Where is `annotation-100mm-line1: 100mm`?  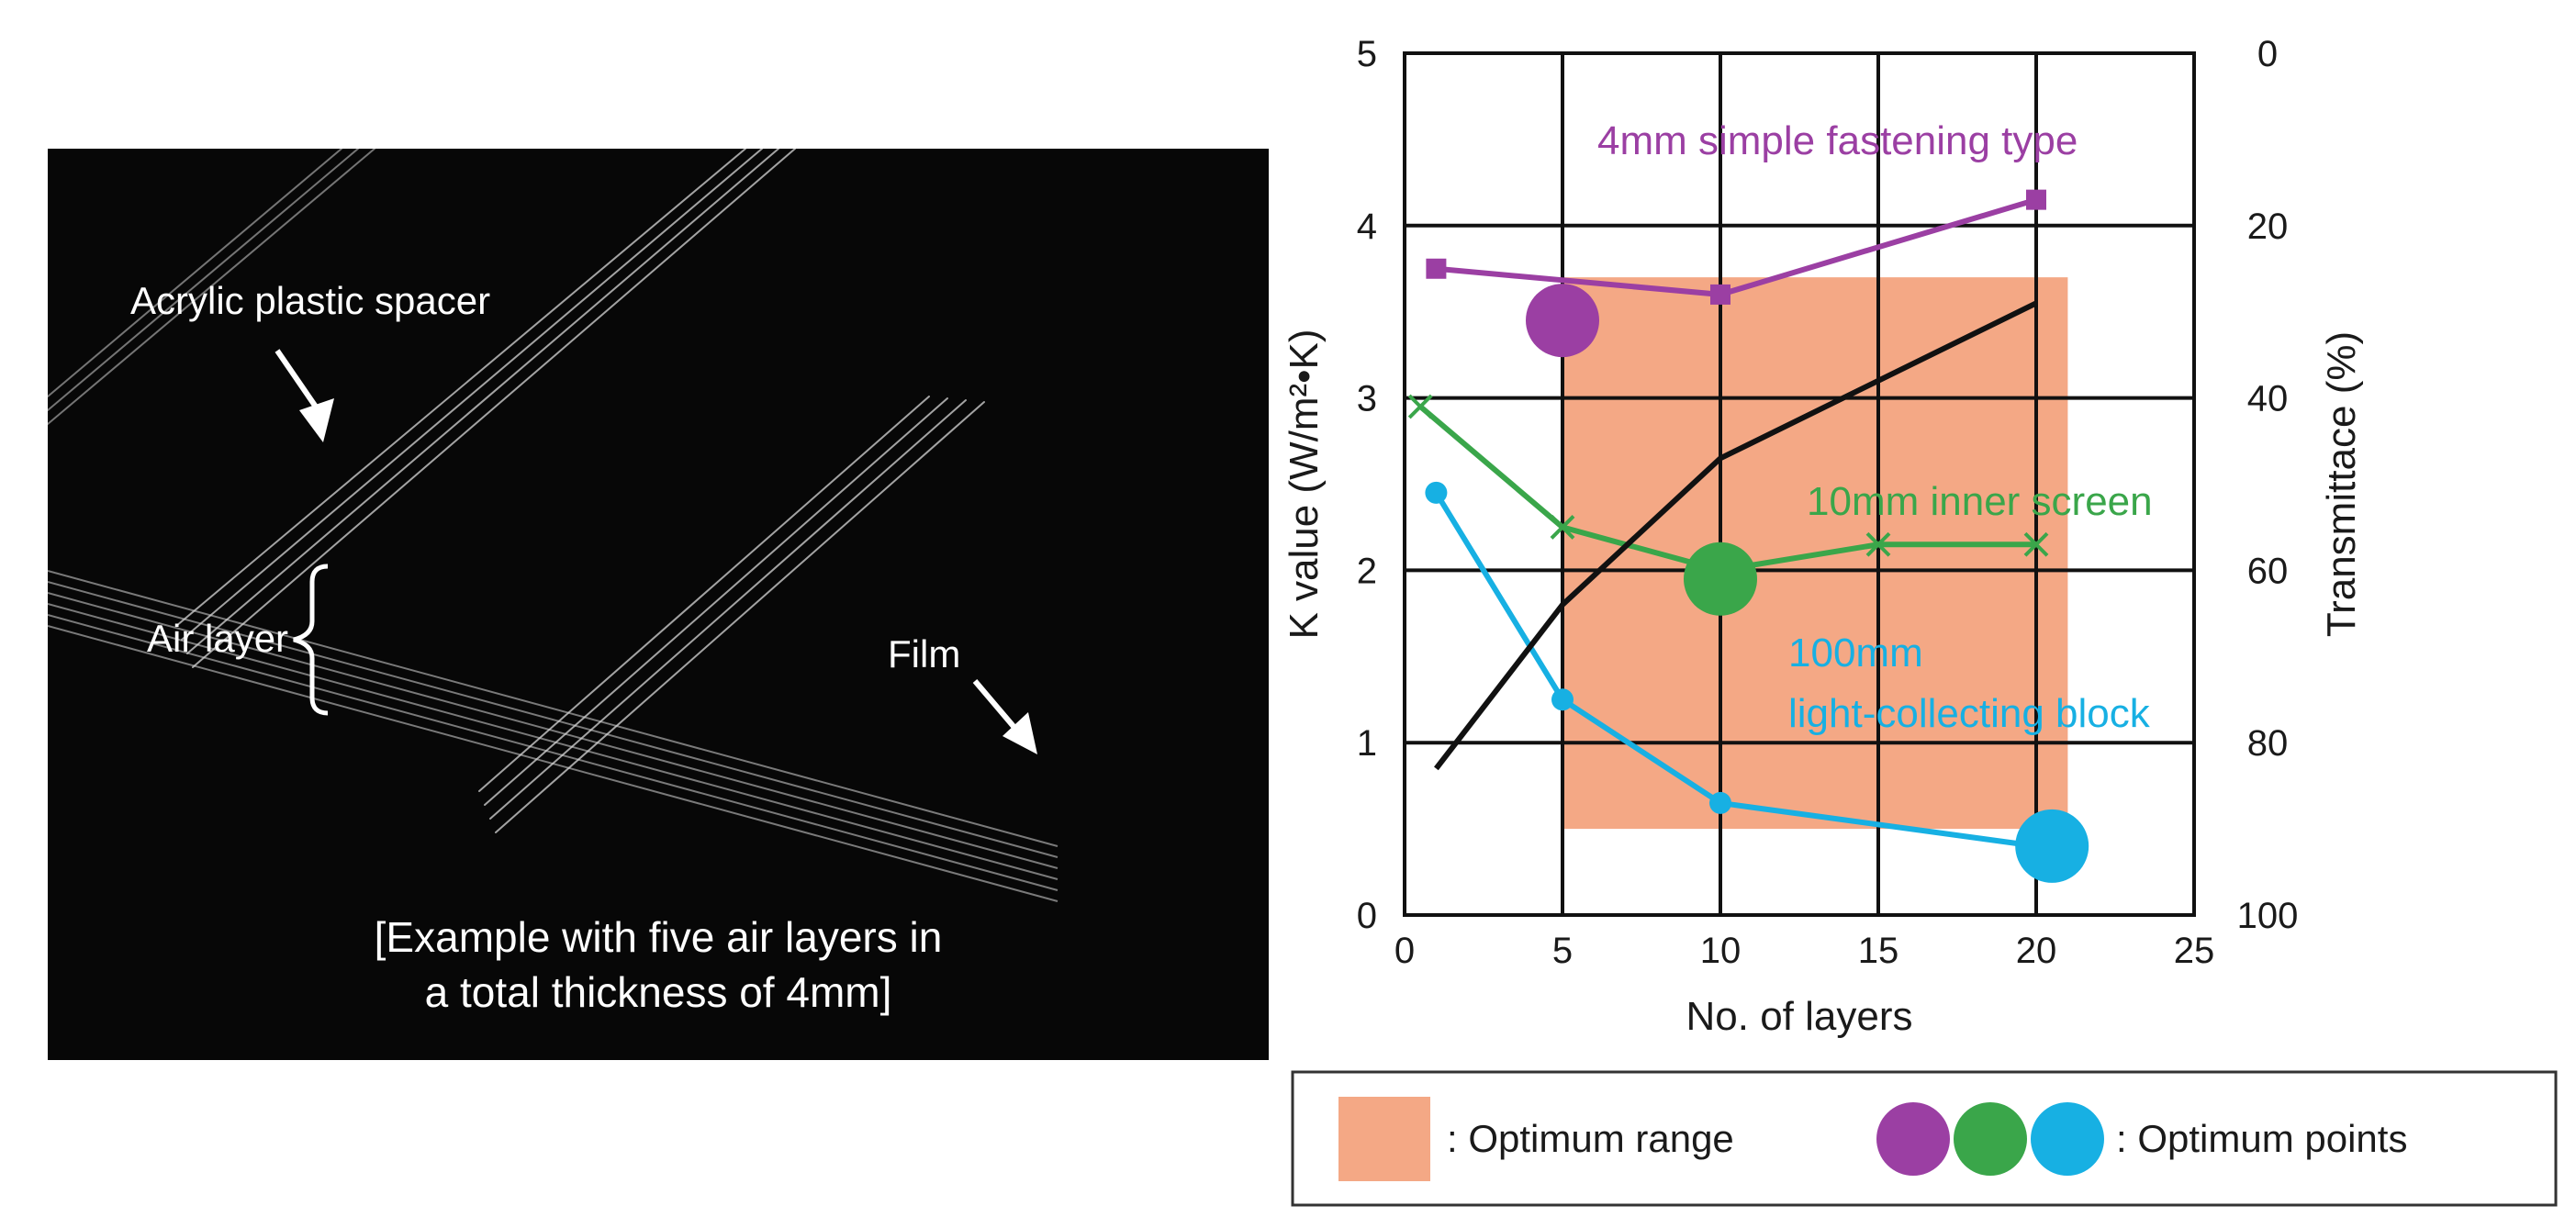 annotation-100mm-line1: 100mm is located at coordinates (1855, 653).